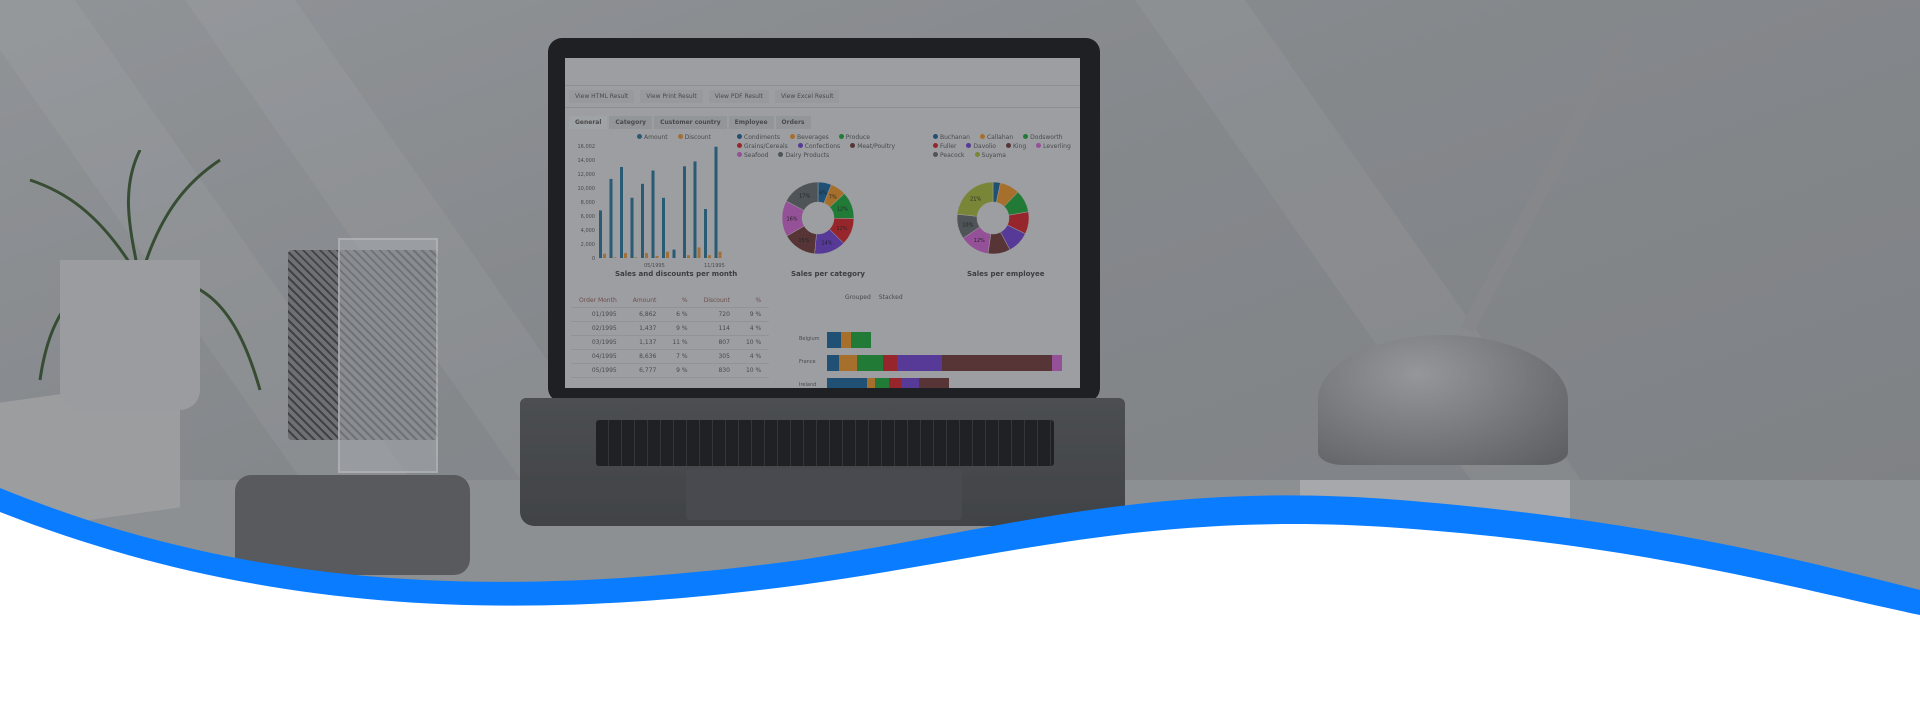 Image resolution: width=1920 pixels, height=721 pixels. Describe the element at coordinates (644, 301) in the screenshot. I see `column-header: Amount` at that location.